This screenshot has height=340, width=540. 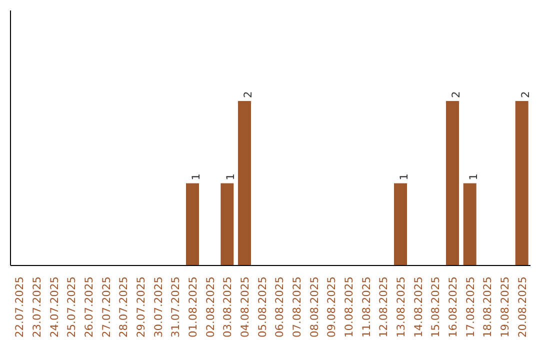 I want to click on x-tick-label: 30.07.2025, so click(x=158, y=307).